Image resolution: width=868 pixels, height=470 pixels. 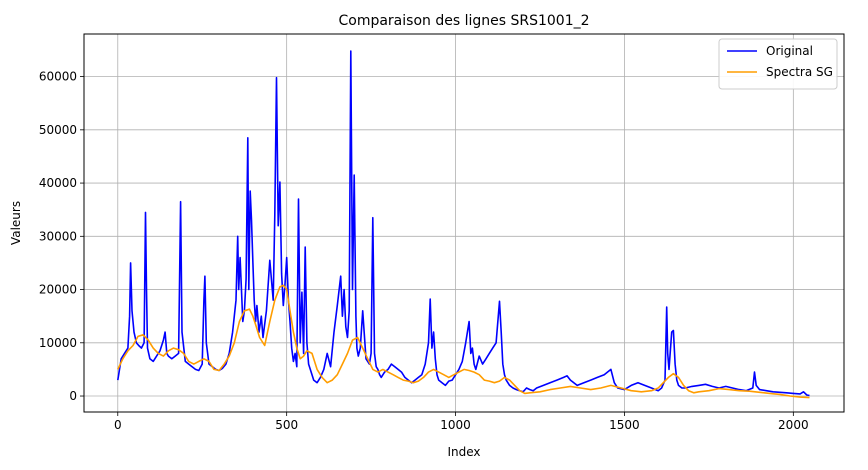 I want to click on x-tick-label: 1000, so click(x=455, y=425).